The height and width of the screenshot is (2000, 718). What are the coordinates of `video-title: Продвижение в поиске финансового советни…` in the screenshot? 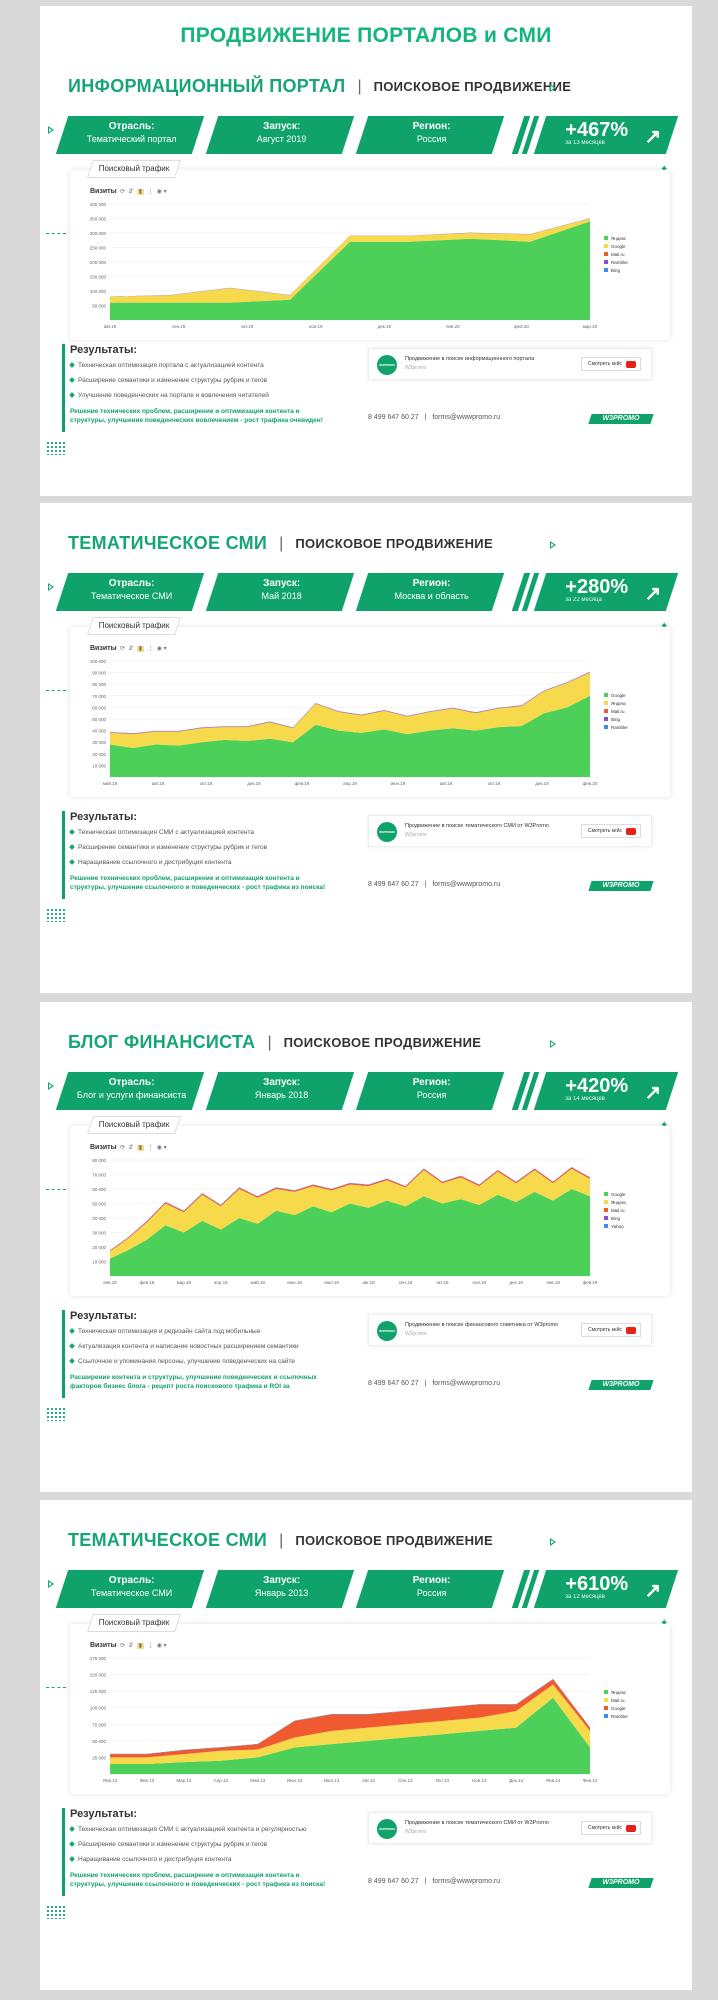 It's located at (482, 1325).